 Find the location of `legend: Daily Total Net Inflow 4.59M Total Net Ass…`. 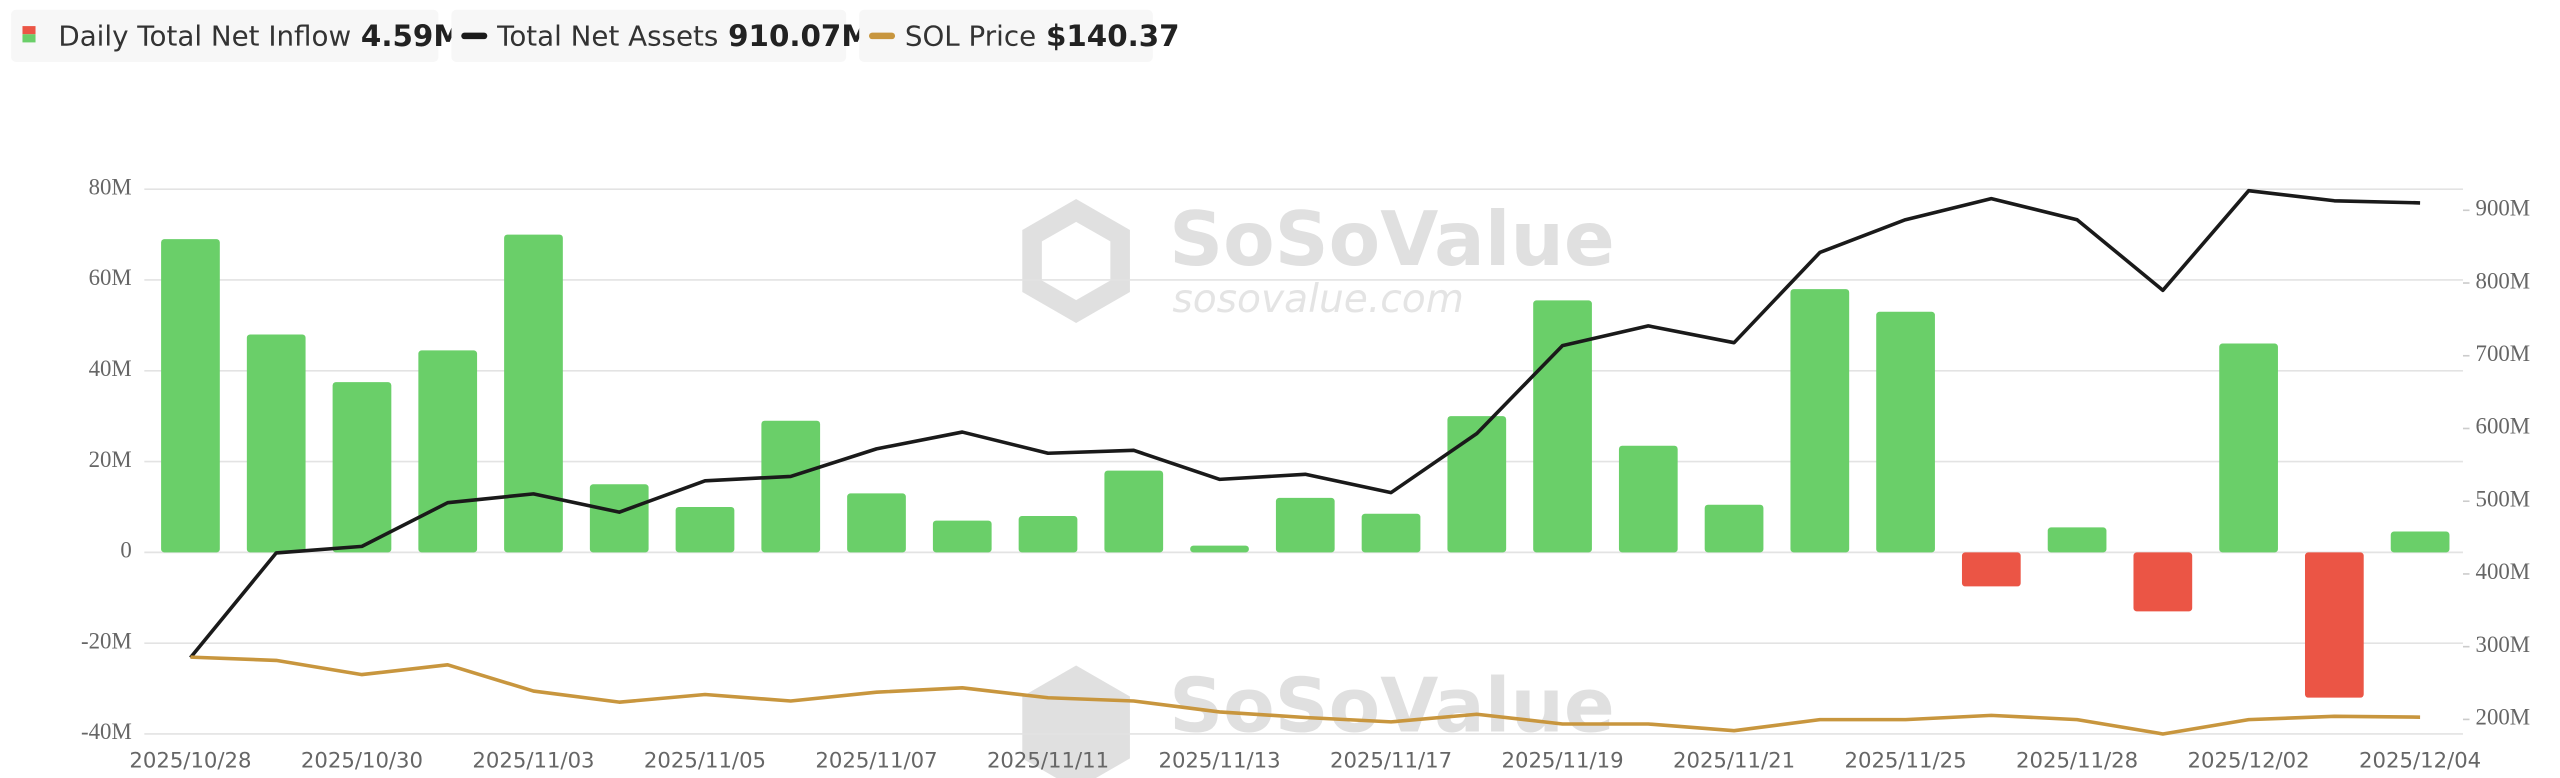

legend: Daily Total Net Inflow 4.59M Total Net Ass… is located at coordinates (595, 35).